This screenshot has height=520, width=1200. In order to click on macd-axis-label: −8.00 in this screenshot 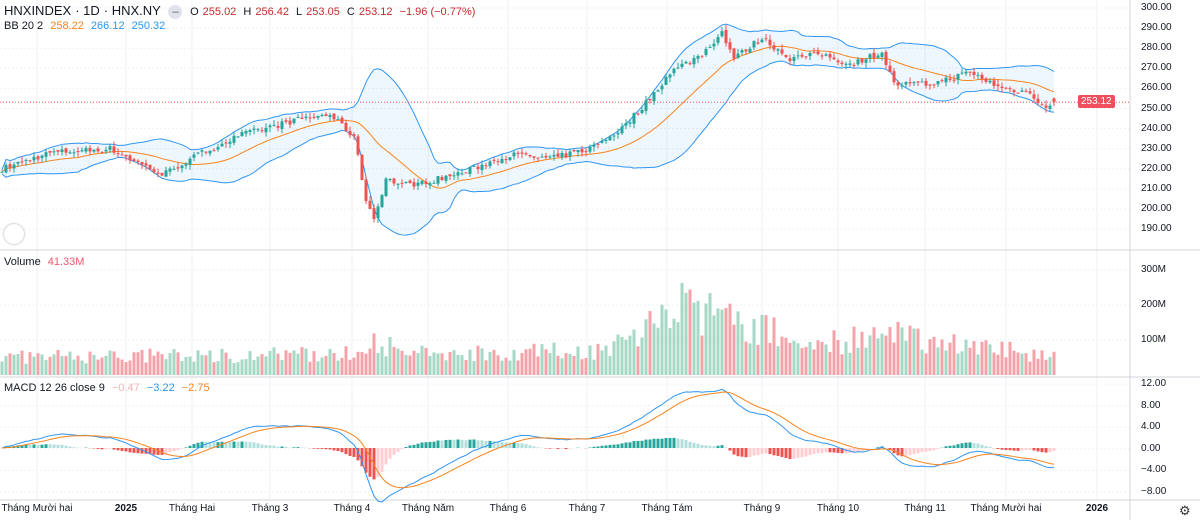, I will do `click(1154, 491)`.